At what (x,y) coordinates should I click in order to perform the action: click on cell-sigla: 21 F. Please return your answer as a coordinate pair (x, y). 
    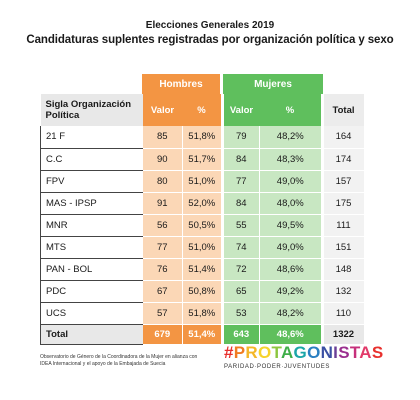
    Looking at the image, I should click on (91, 137).